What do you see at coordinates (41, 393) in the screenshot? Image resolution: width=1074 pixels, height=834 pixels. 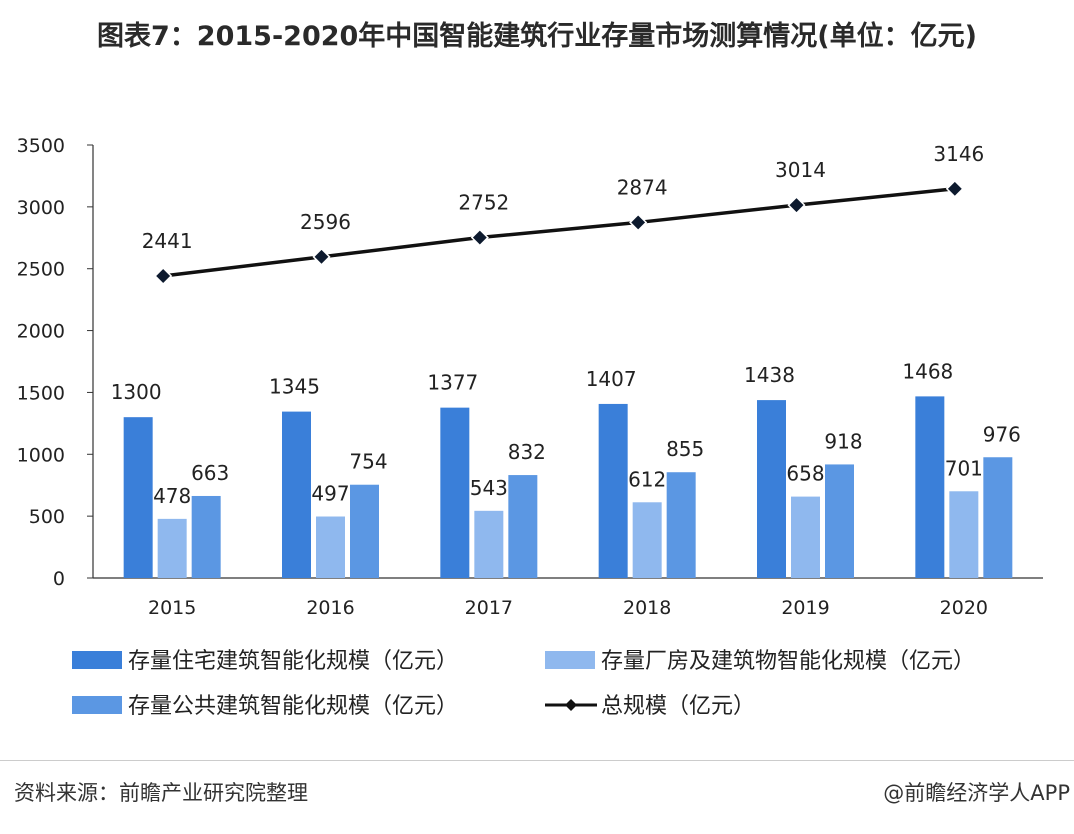 I see `y-tick-label: 1500` at bounding box center [41, 393].